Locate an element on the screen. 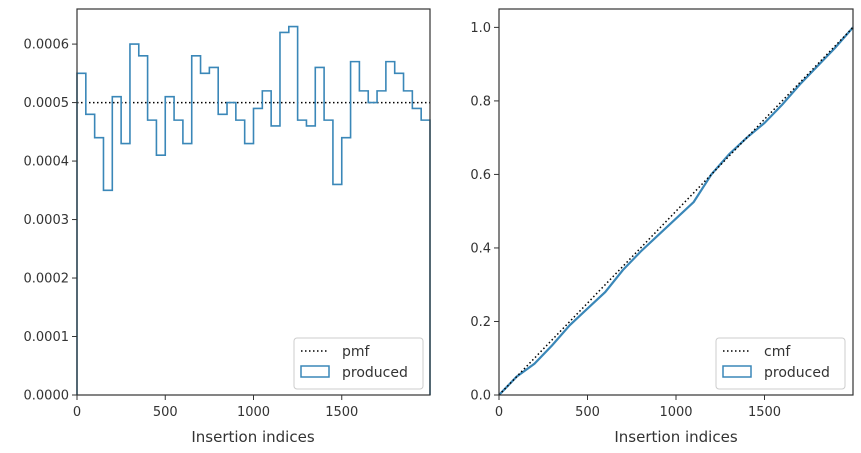 The width and height of the screenshot is (861, 453). y-tick-label: 1.0 is located at coordinates (480, 28).